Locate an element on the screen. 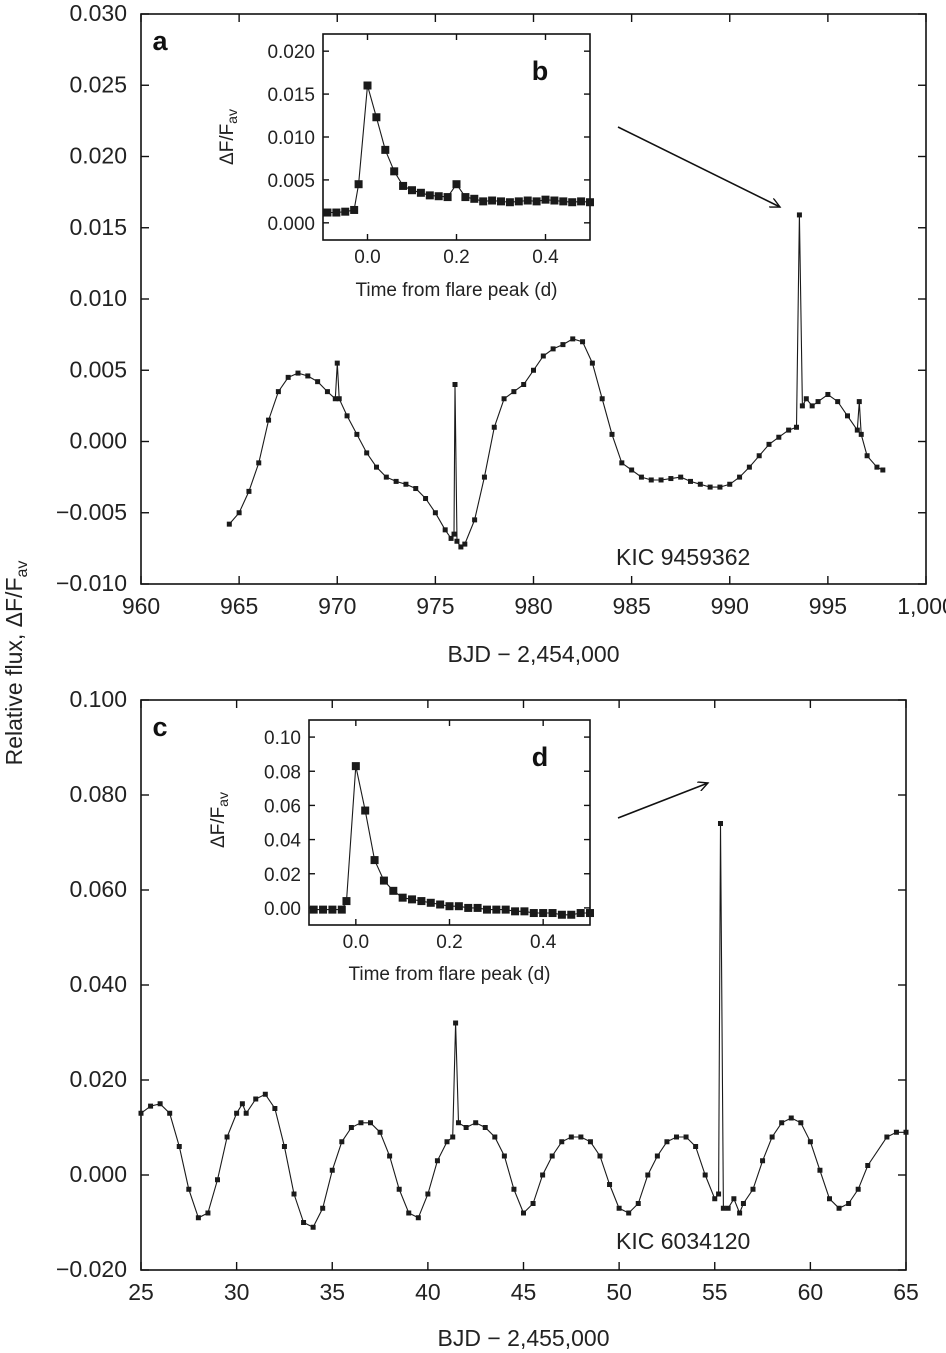 The width and height of the screenshot is (946, 1353). x-tick-label: 980 is located at coordinates (533, 606).